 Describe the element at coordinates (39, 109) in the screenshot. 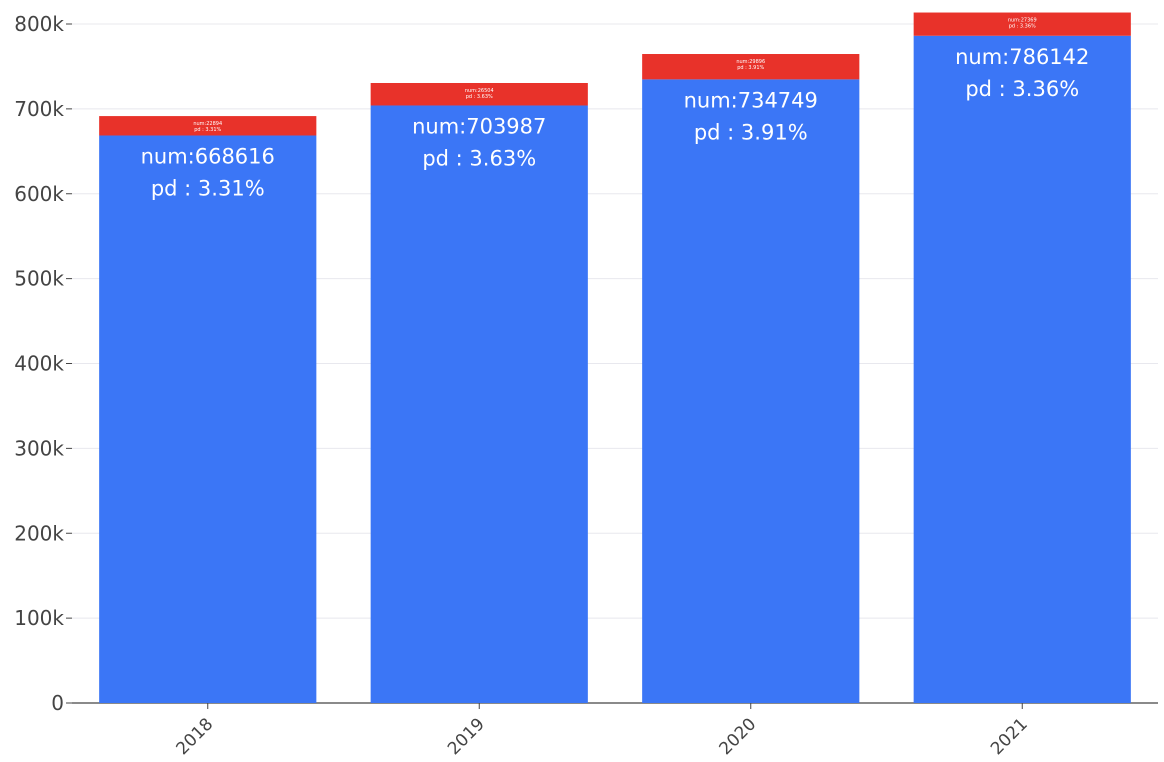

I see `y-tick-label: 700k` at that location.